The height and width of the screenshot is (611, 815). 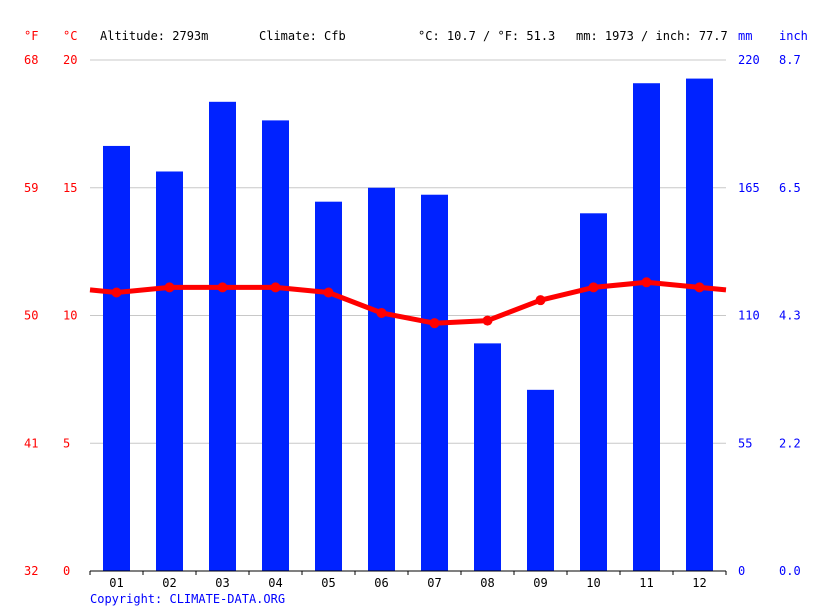 I want to click on celsius-tick-label: 20, so click(x=70, y=60).